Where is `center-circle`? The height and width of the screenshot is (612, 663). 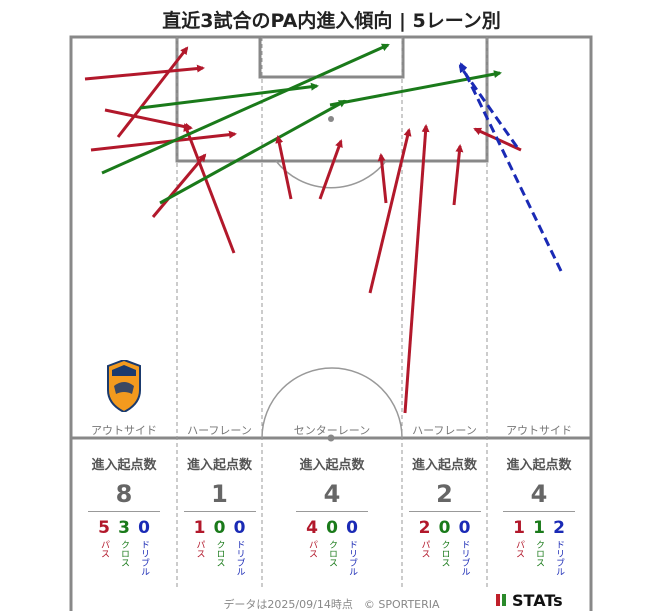 center-circle is located at coordinates (332, 403).